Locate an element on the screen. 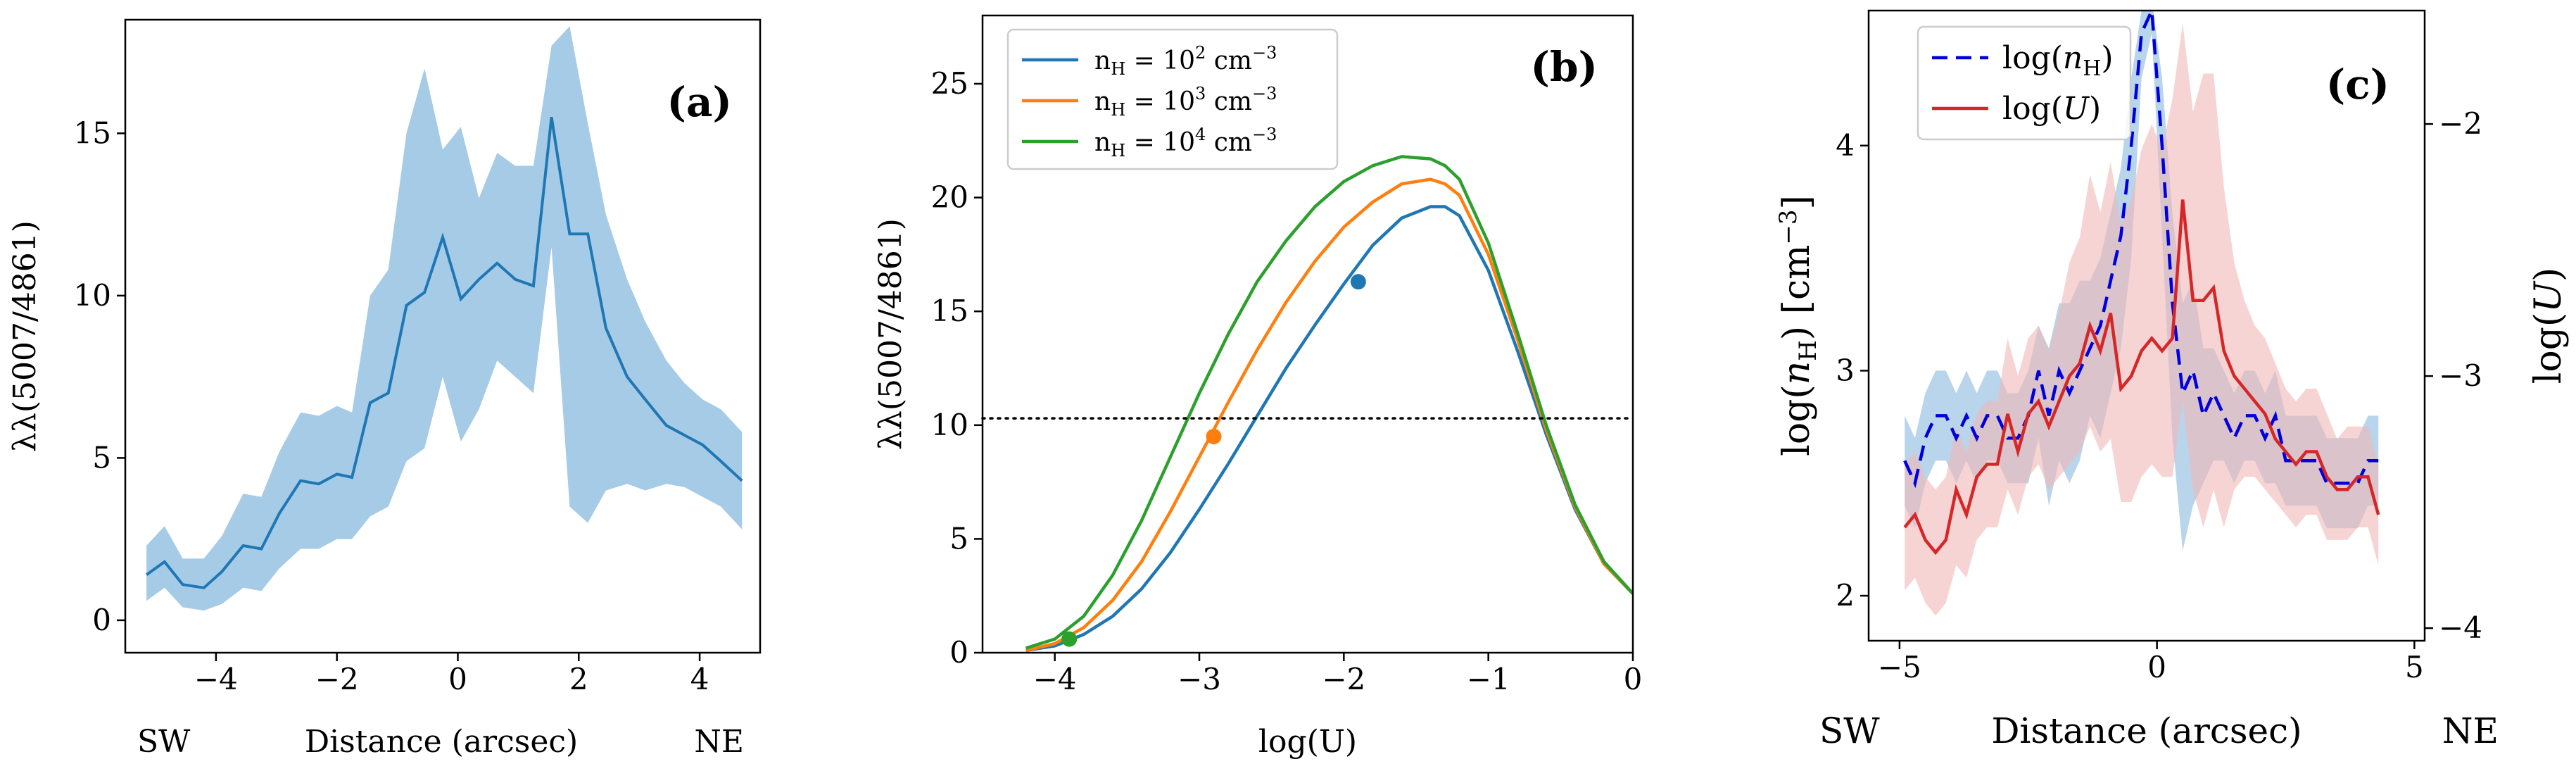 The image size is (2576, 771). a-xtick-label: −2 is located at coordinates (337, 679).